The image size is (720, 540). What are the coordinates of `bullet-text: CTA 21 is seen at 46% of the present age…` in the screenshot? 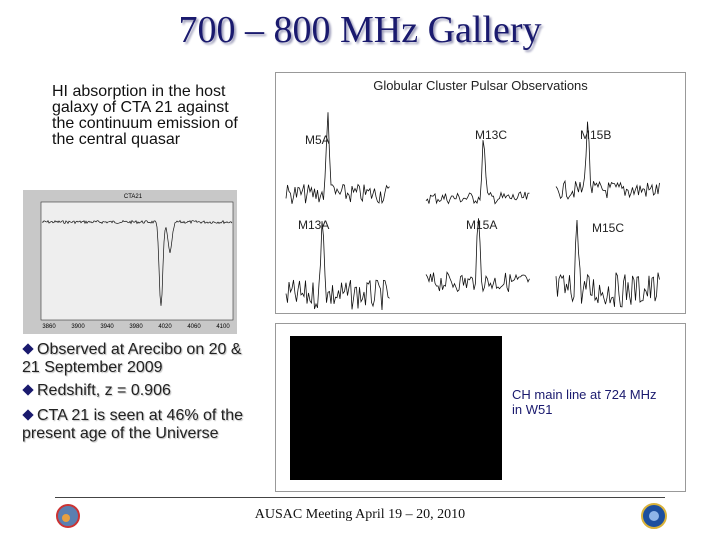 It's located at (133, 424).